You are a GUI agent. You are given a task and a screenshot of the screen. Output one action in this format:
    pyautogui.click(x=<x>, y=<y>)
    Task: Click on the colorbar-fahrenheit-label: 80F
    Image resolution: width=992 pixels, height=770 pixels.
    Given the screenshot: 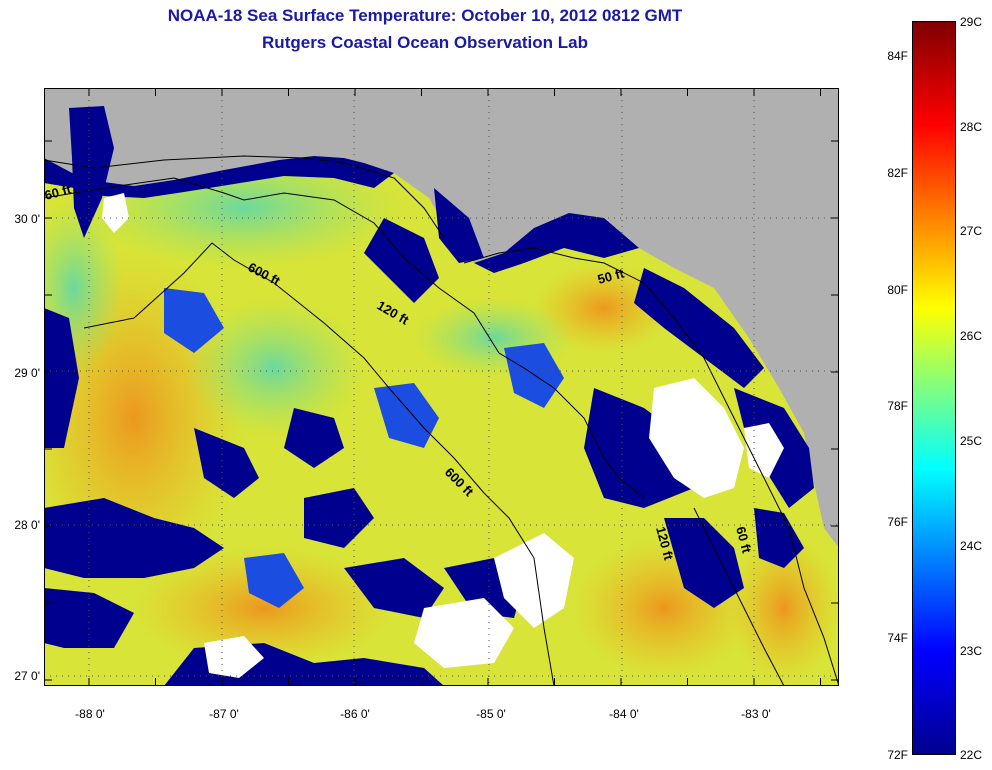 What is the action you would take?
    pyautogui.click(x=897, y=290)
    